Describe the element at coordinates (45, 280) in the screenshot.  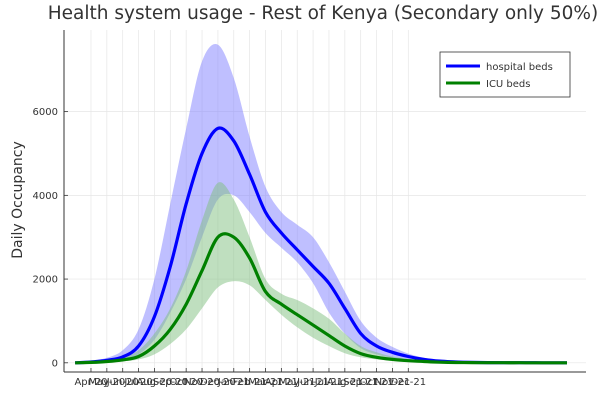
I see `y-tick-label: 2000` at that location.